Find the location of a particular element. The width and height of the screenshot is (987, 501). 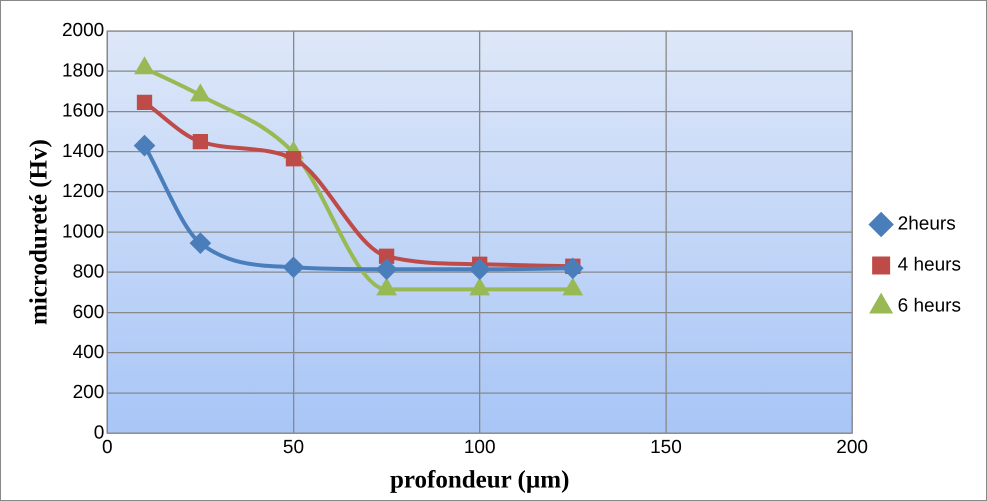

y-tick-label: 0 is located at coordinates (99, 433).